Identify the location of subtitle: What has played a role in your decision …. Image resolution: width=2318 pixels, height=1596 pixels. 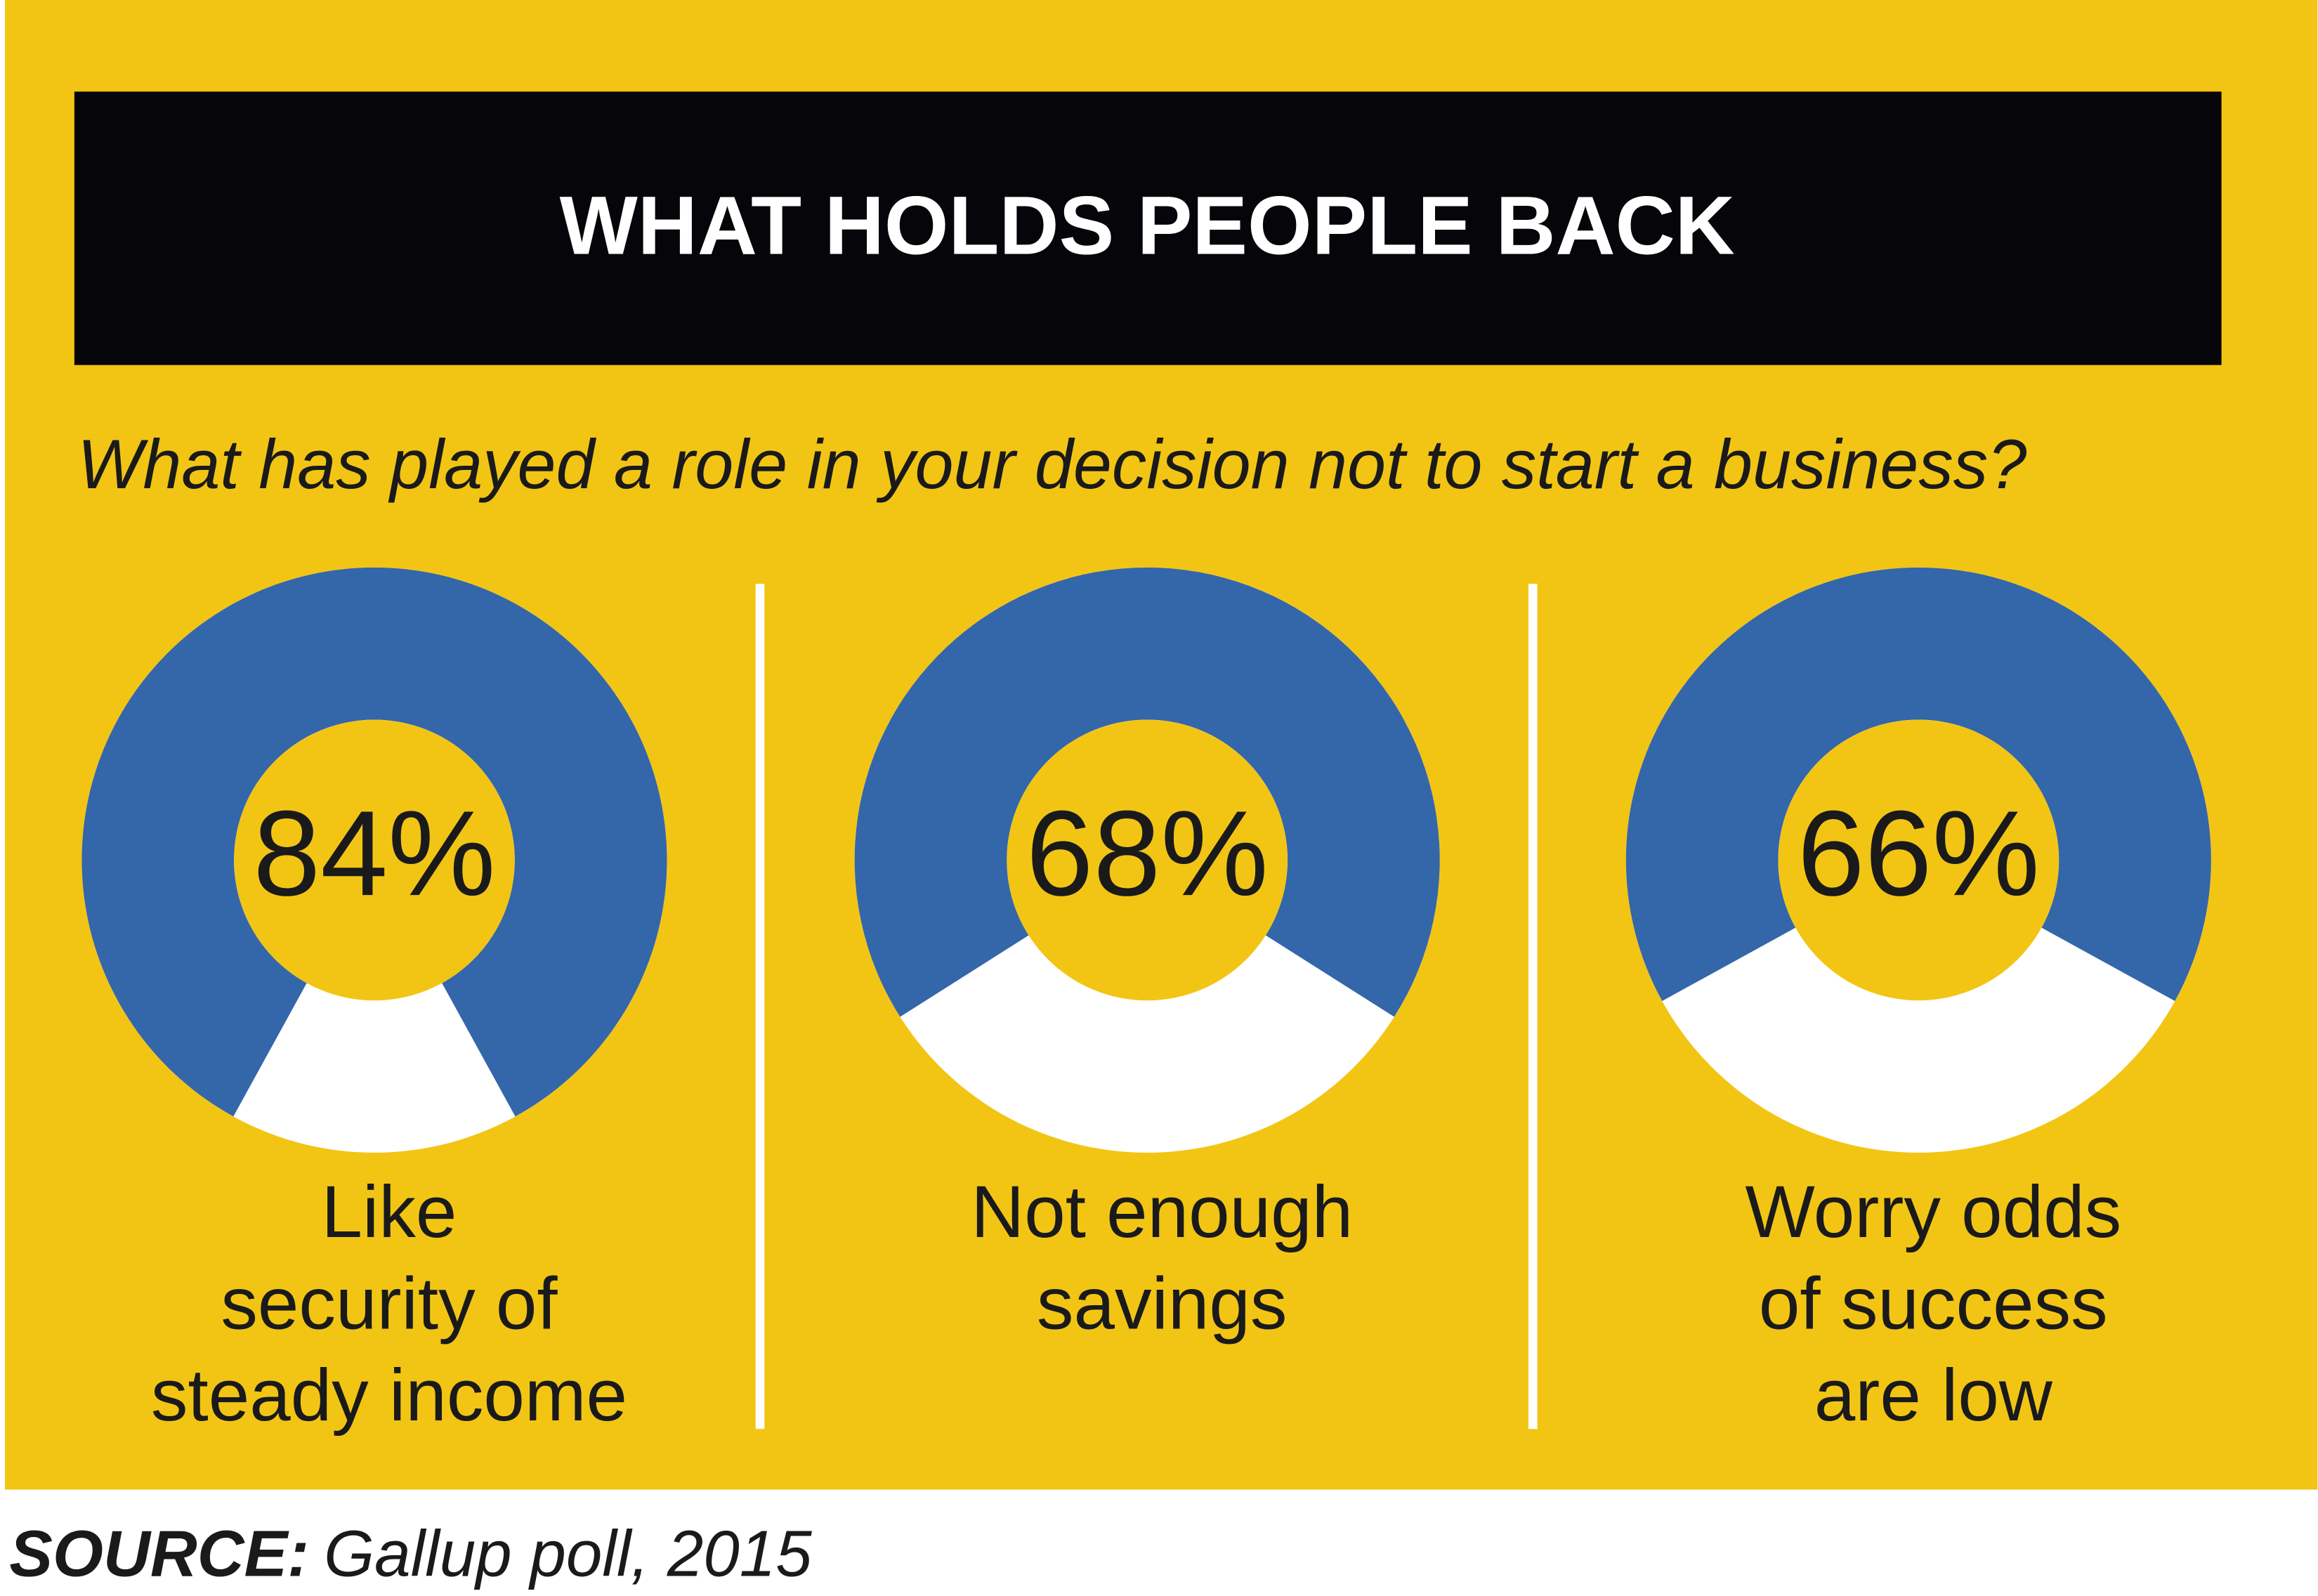
(1051, 464).